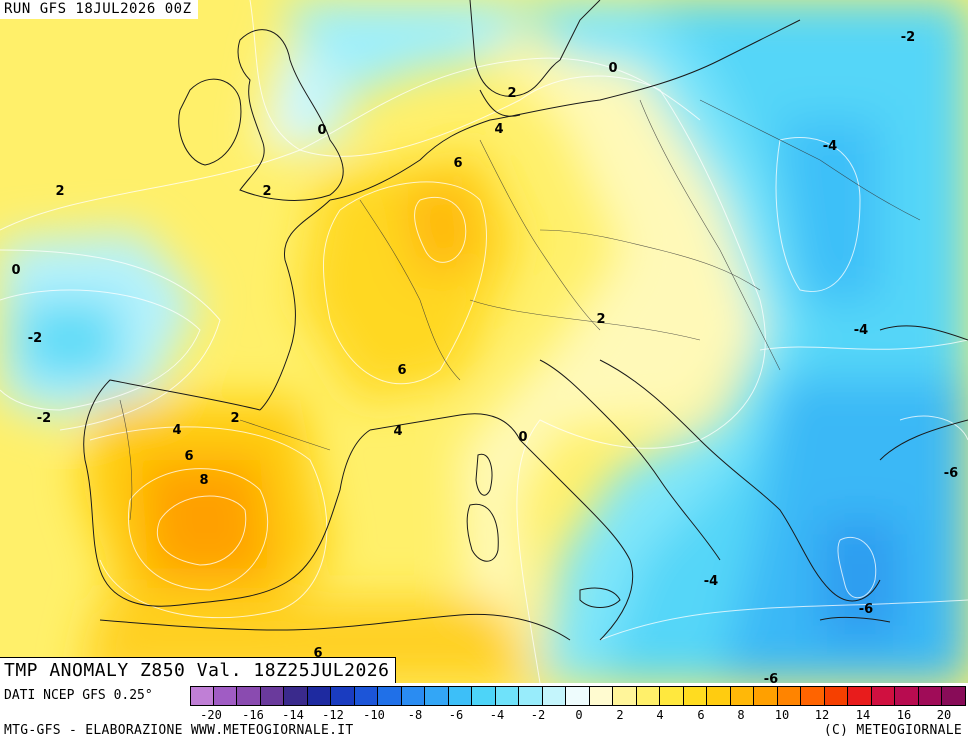 This screenshot has height=745, width=968. I want to click on label-minus2-atlantic: -2, so click(35, 338).